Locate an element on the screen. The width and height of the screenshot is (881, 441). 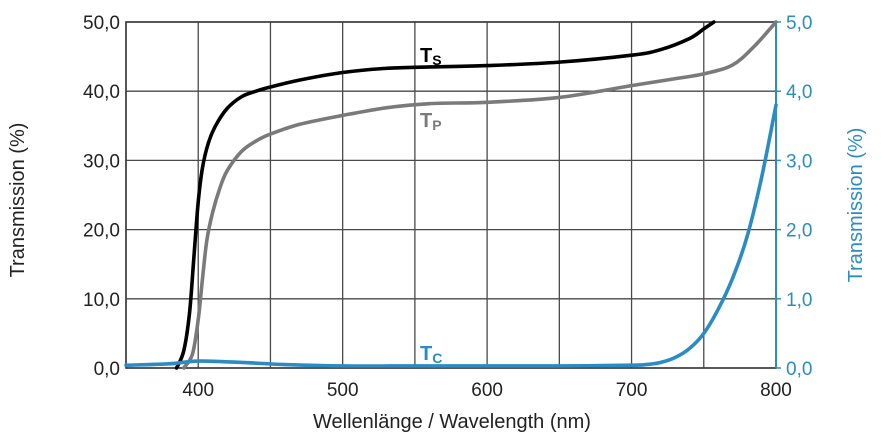
y-tick-label-right: 3,0 is located at coordinates (799, 161).